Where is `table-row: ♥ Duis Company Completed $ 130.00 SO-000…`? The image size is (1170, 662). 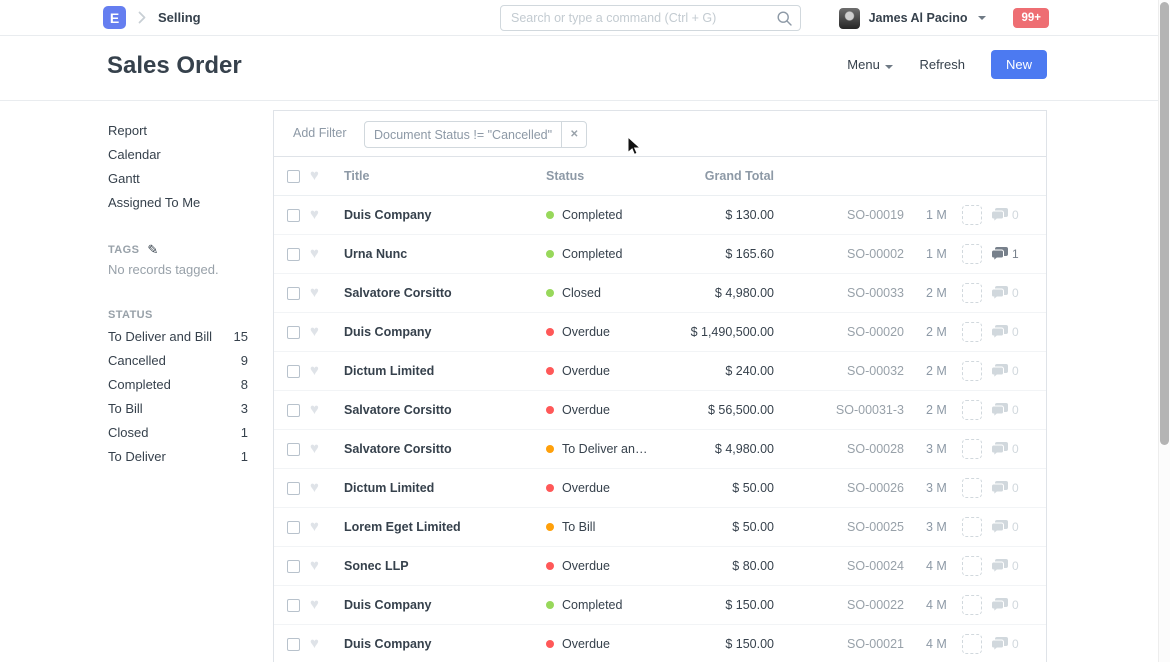 table-row: ♥ Duis Company Completed $ 130.00 SO-000… is located at coordinates (660, 215).